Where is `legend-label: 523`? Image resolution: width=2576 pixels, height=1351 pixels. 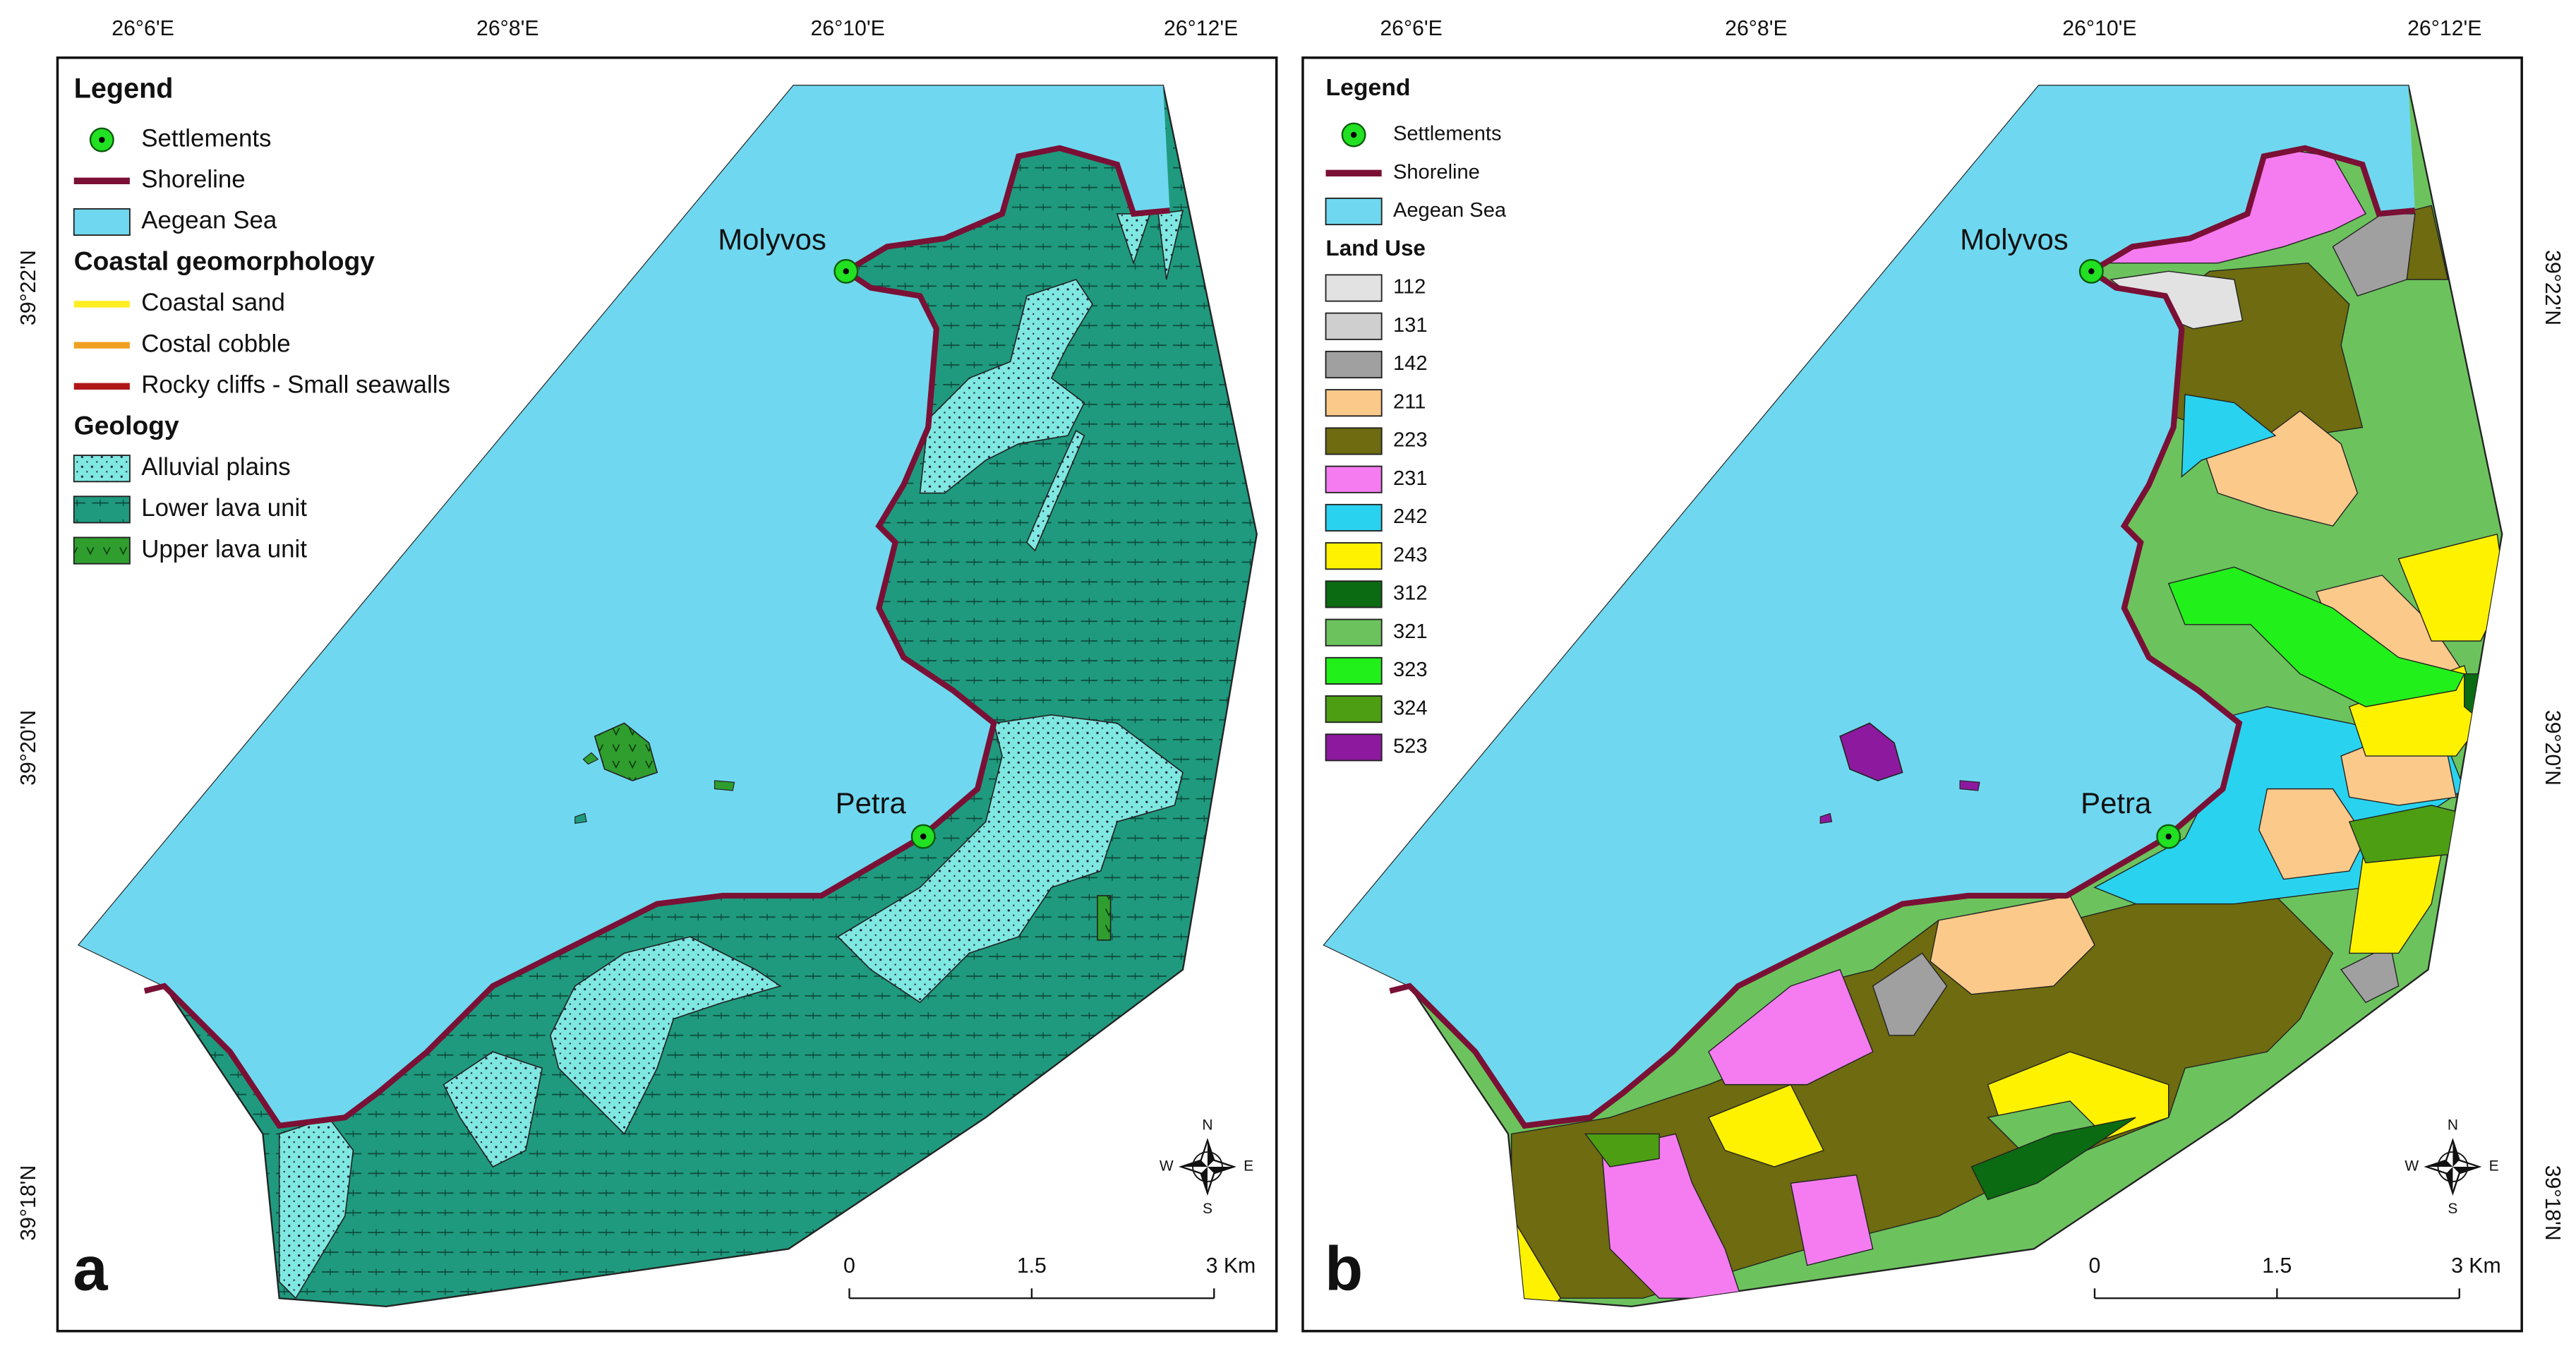 legend-label: 523 is located at coordinates (1410, 746).